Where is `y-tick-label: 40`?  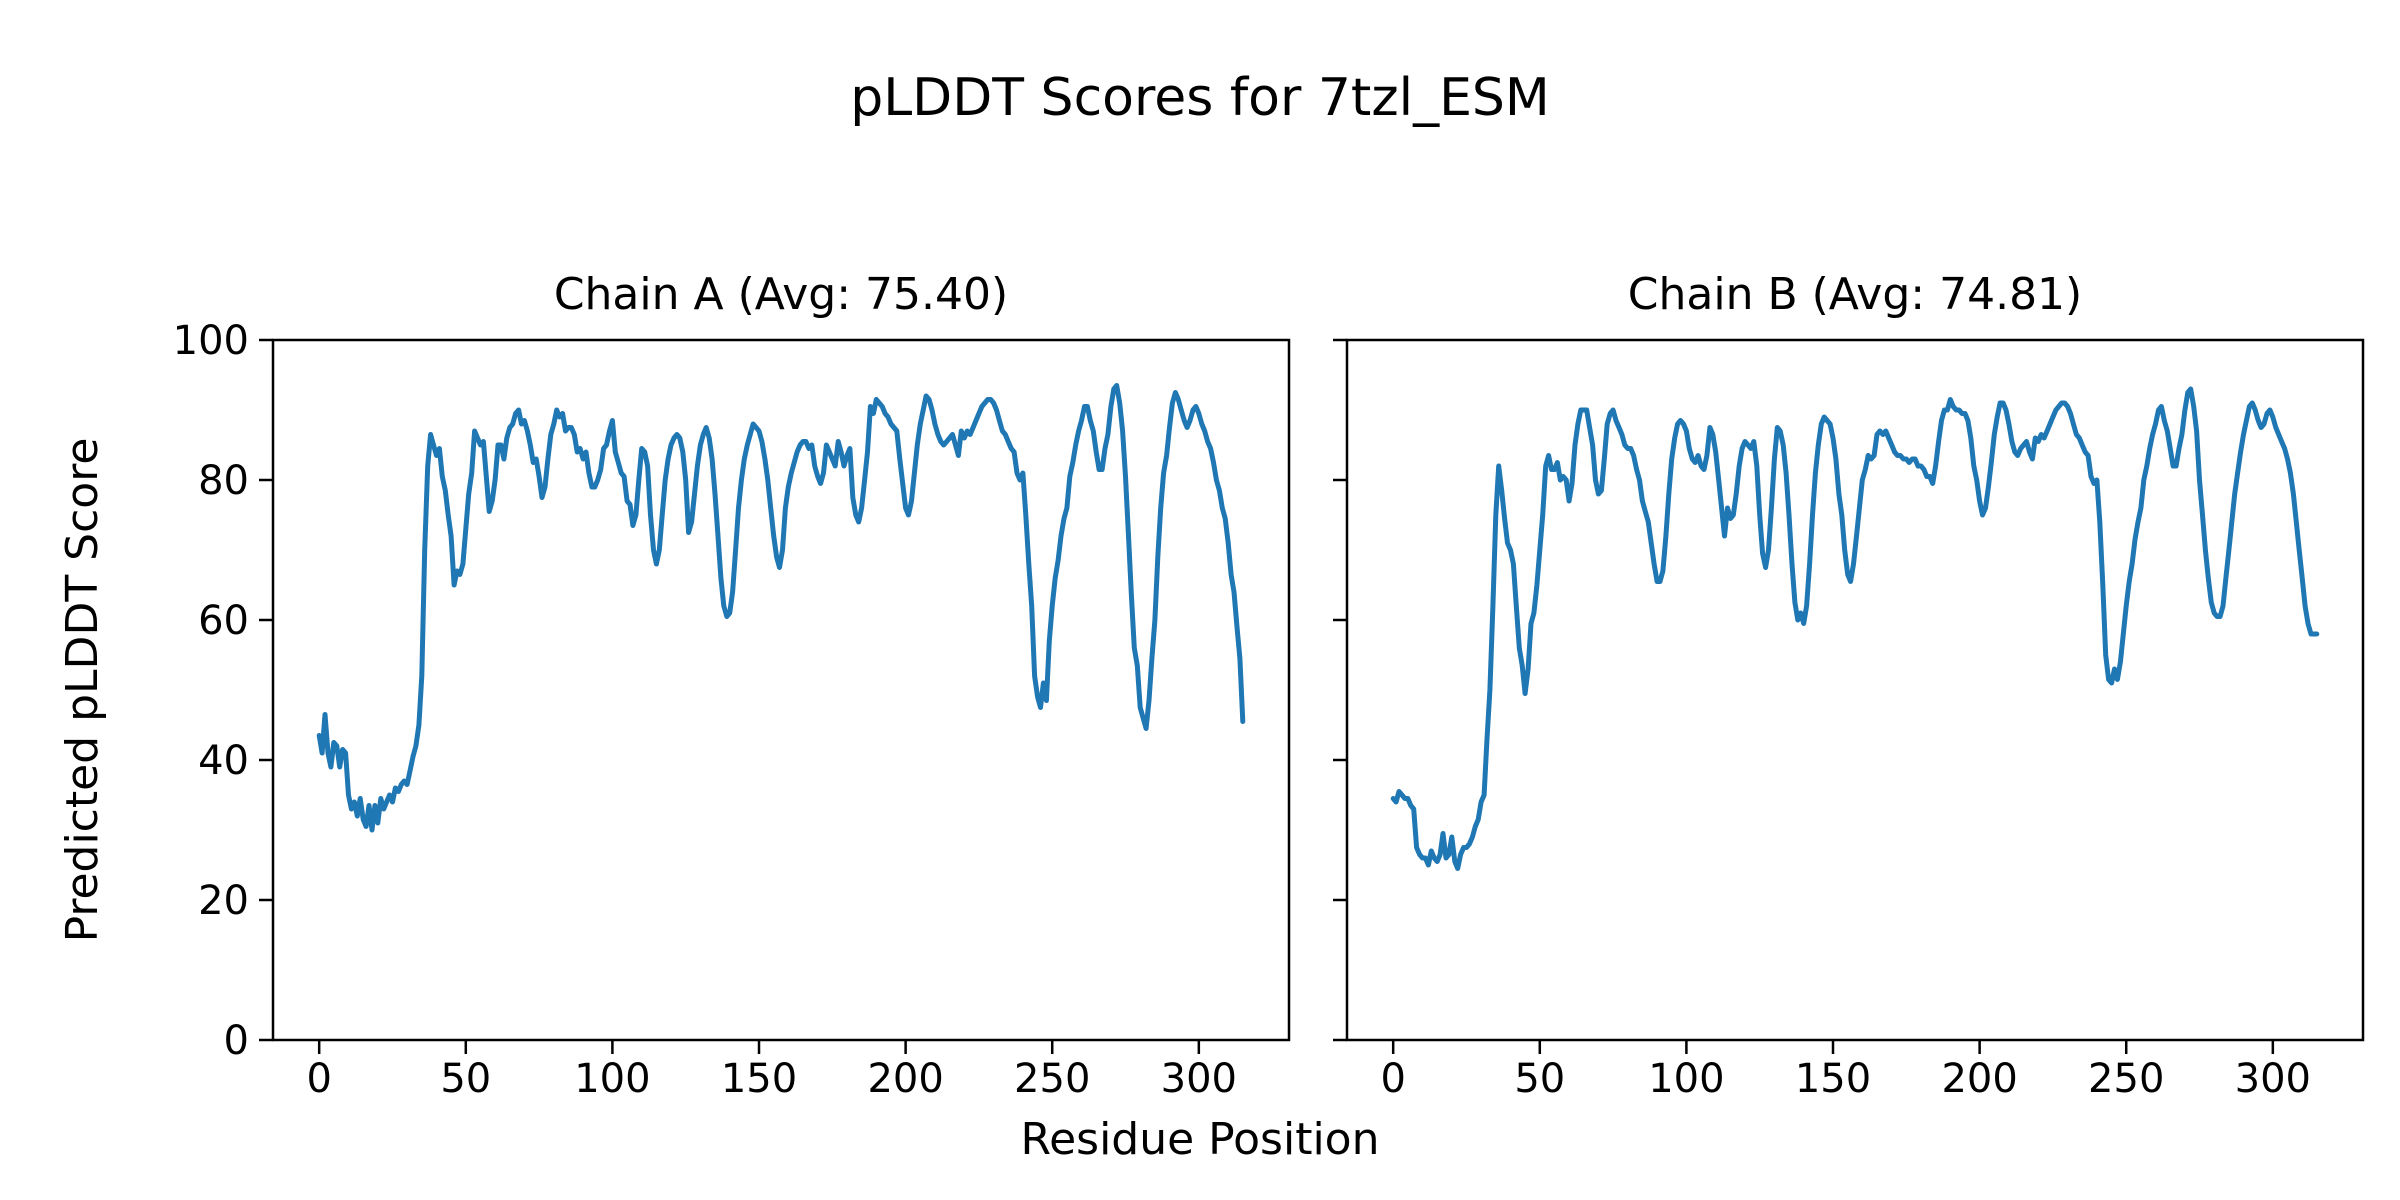 y-tick-label: 40 is located at coordinates (223, 761).